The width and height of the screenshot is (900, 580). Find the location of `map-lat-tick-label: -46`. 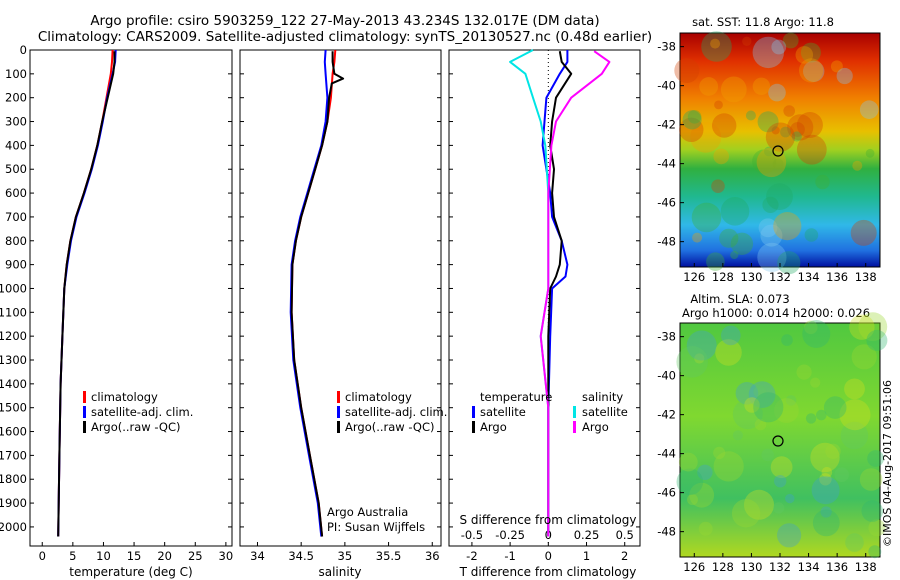

map-lat-tick-label: -46 is located at coordinates (666, 203).